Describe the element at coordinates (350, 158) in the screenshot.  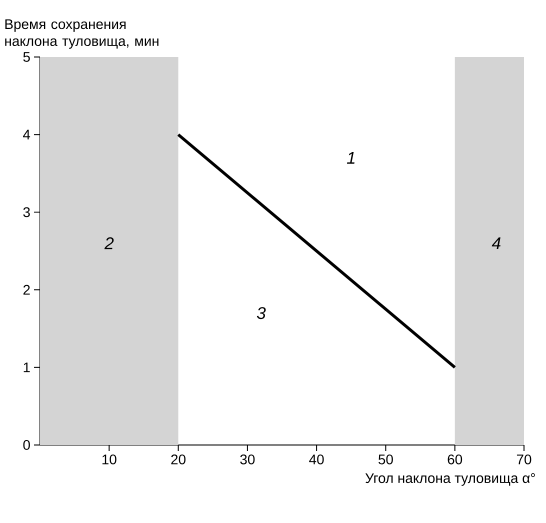
I see `annotation: 1` at that location.